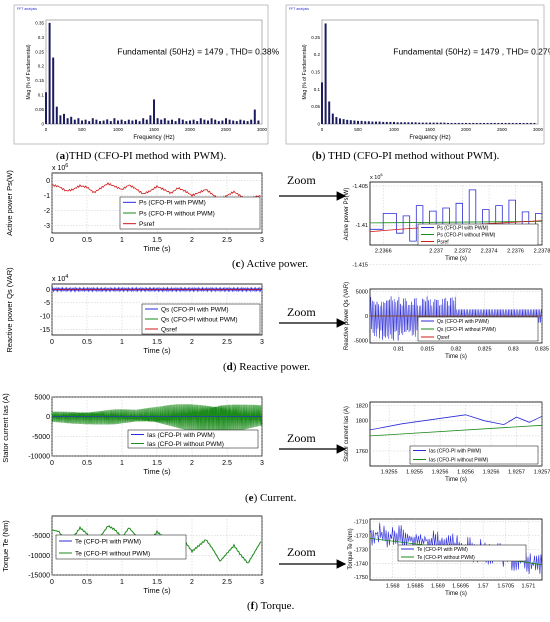 This screenshot has height=622, width=550. I want to click on y-tick-label: -2, so click(47, 211).